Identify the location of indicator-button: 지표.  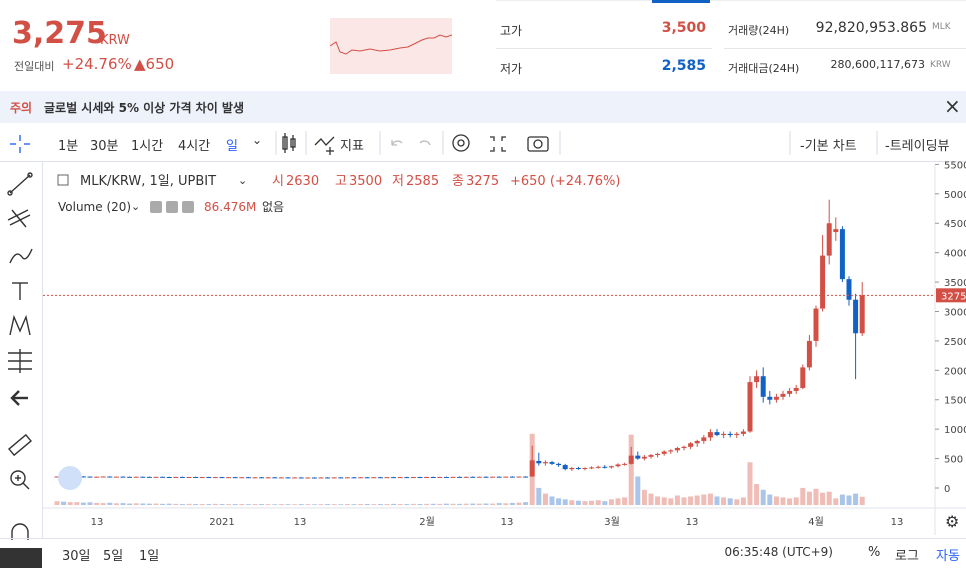
(352, 146).